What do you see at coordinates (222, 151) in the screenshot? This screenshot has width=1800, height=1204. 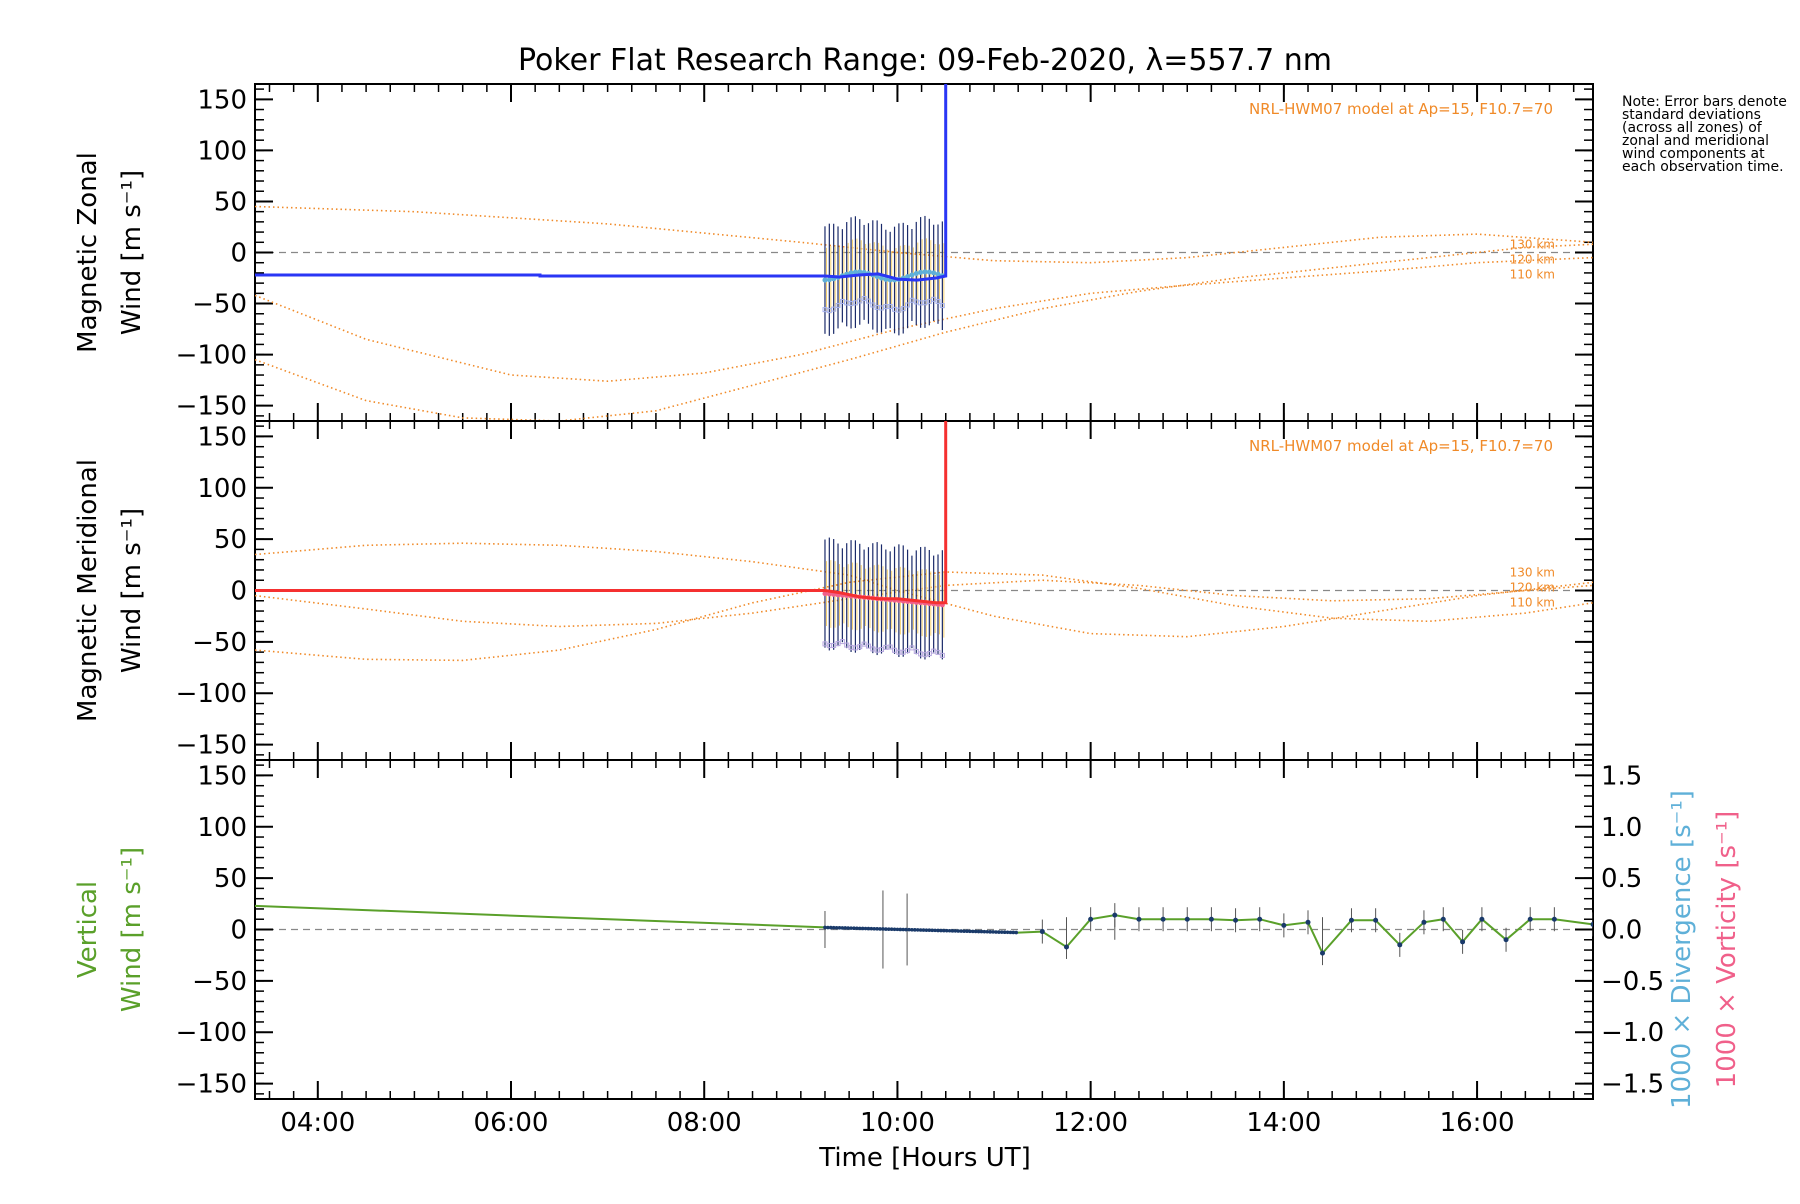 I see `y-tick-label: 100` at bounding box center [222, 151].